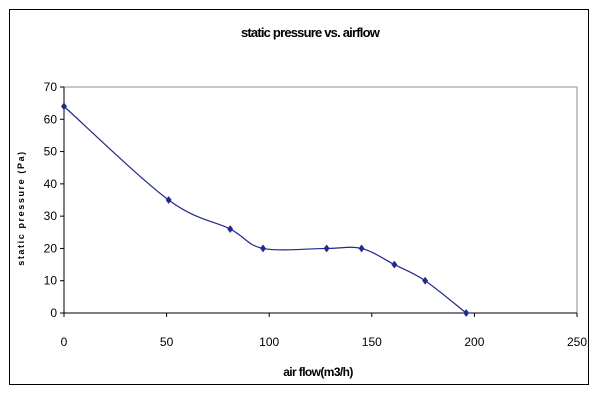  Describe the element at coordinates (269, 342) in the screenshot. I see `x-tick-label: 100` at that location.